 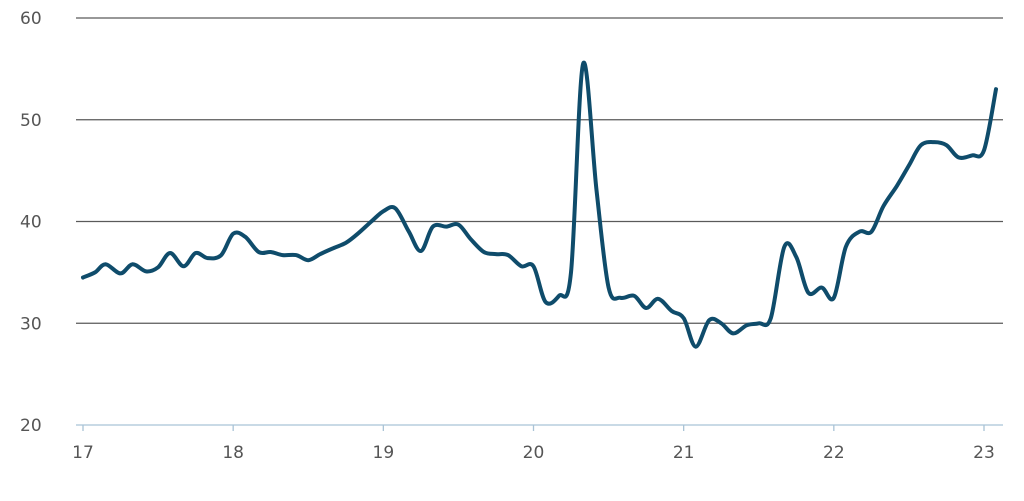 I want to click on y-tick-label-20: 20, so click(x=31, y=426).